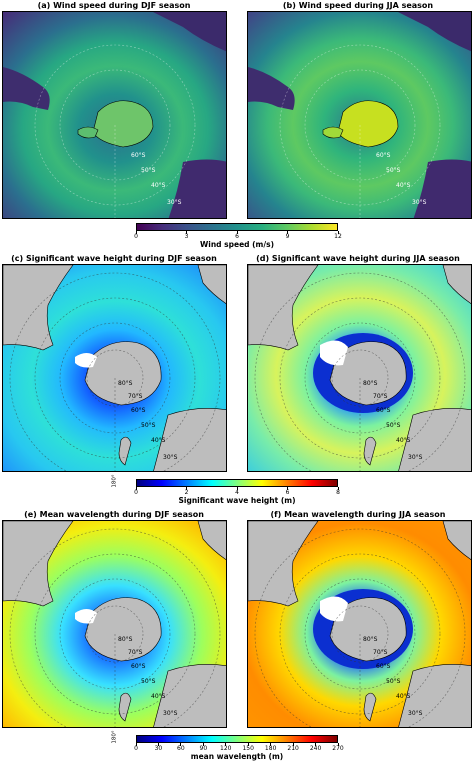  What do you see at coordinates (315, 748) in the screenshot?
I see `colorbar-wavelength-tick-label: 240` at bounding box center [315, 748].